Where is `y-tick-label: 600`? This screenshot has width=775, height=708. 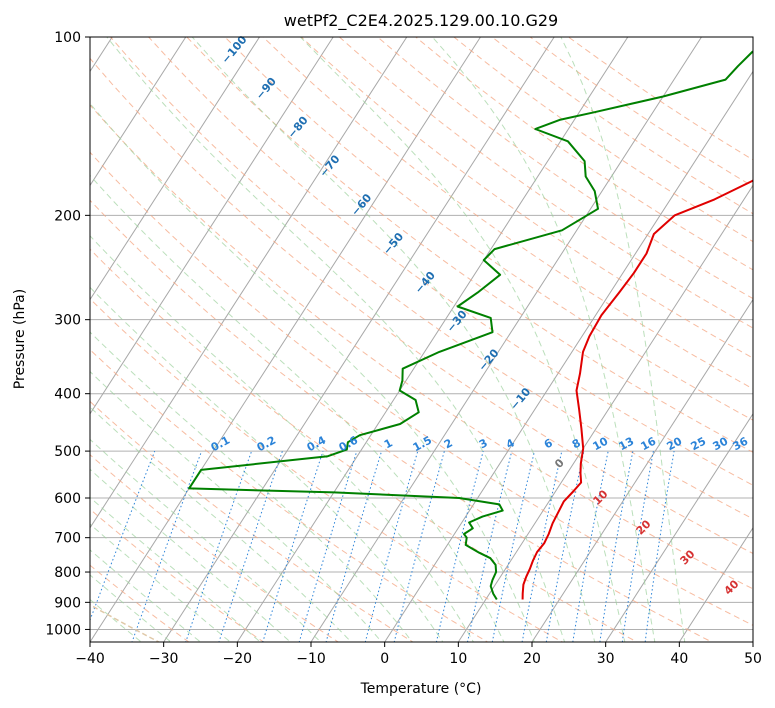 y-tick-label: 600 is located at coordinates (67, 499).